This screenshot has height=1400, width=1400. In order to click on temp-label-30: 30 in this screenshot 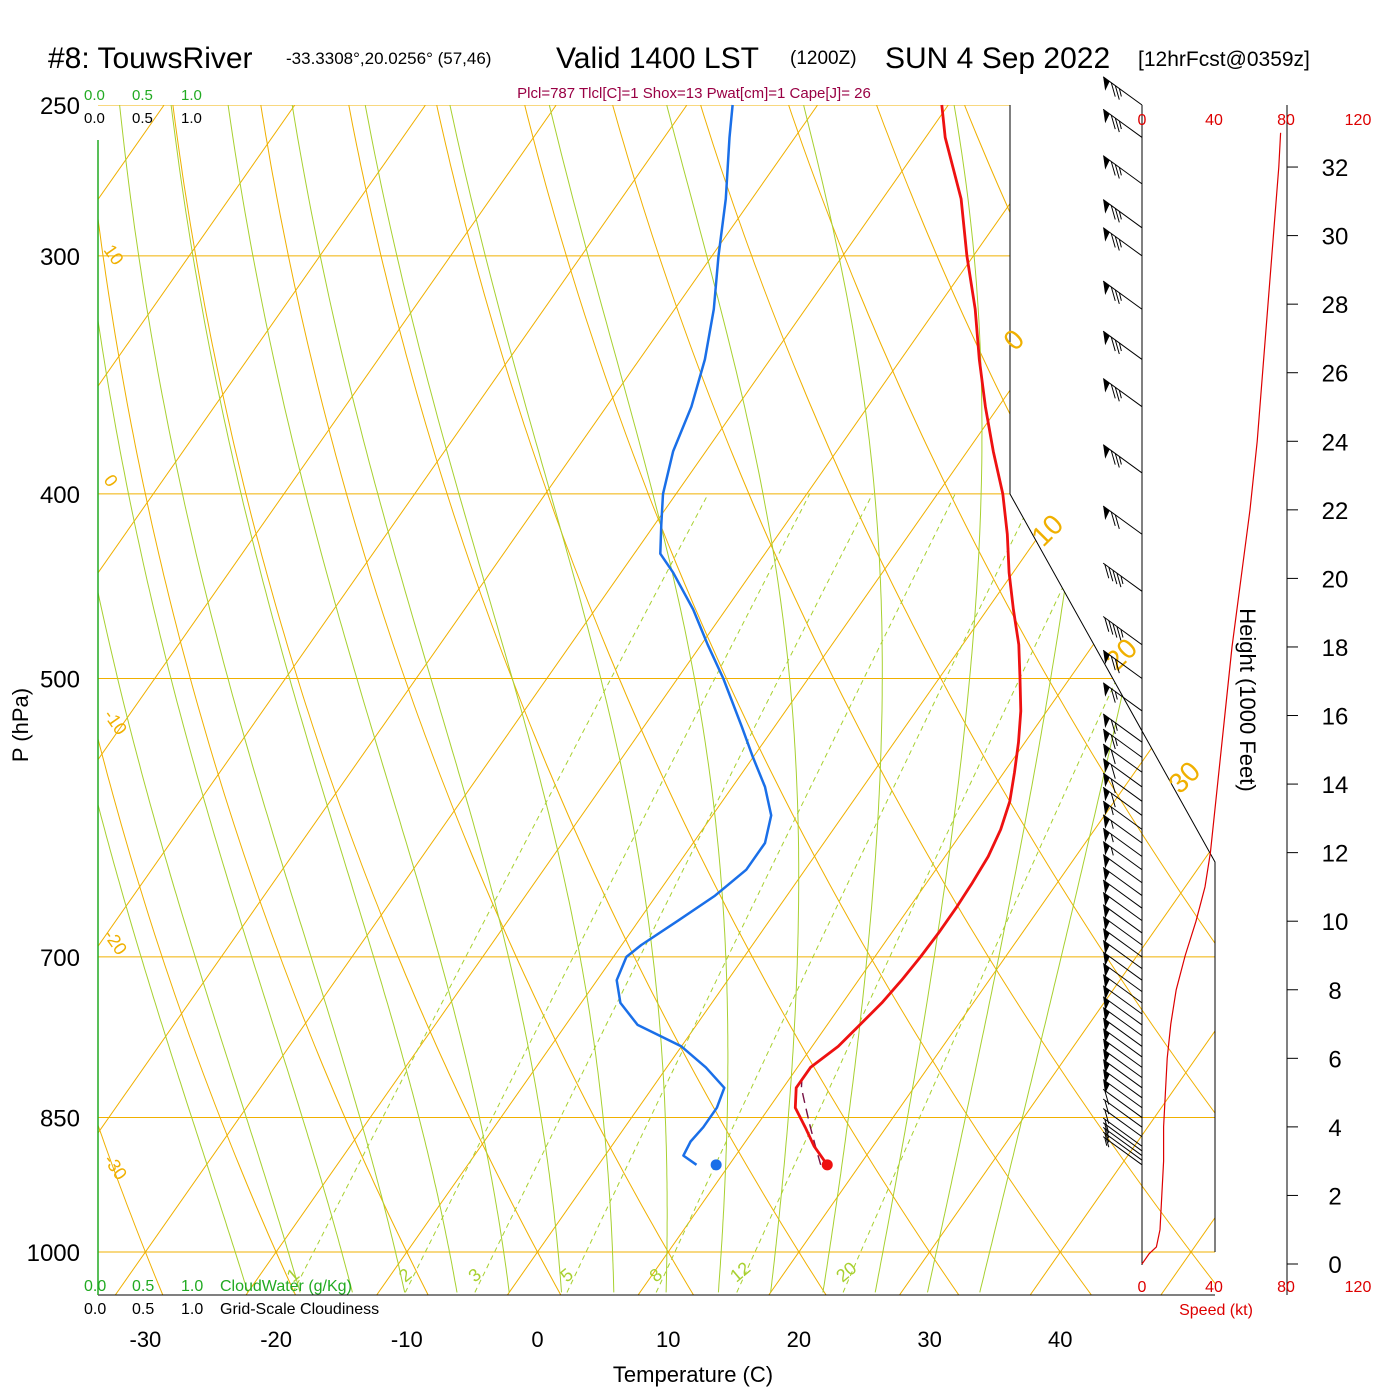, I will do `click(929, 1339)`.